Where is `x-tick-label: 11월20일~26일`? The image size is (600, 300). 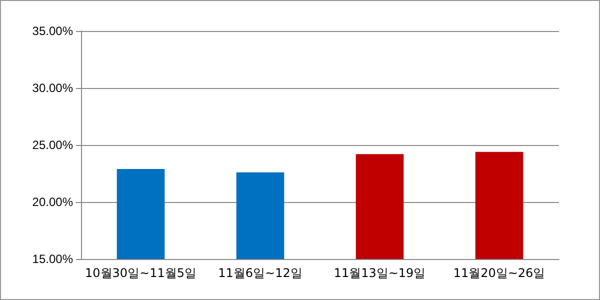
x-tick-label: 11월20일~26일 is located at coordinates (499, 273).